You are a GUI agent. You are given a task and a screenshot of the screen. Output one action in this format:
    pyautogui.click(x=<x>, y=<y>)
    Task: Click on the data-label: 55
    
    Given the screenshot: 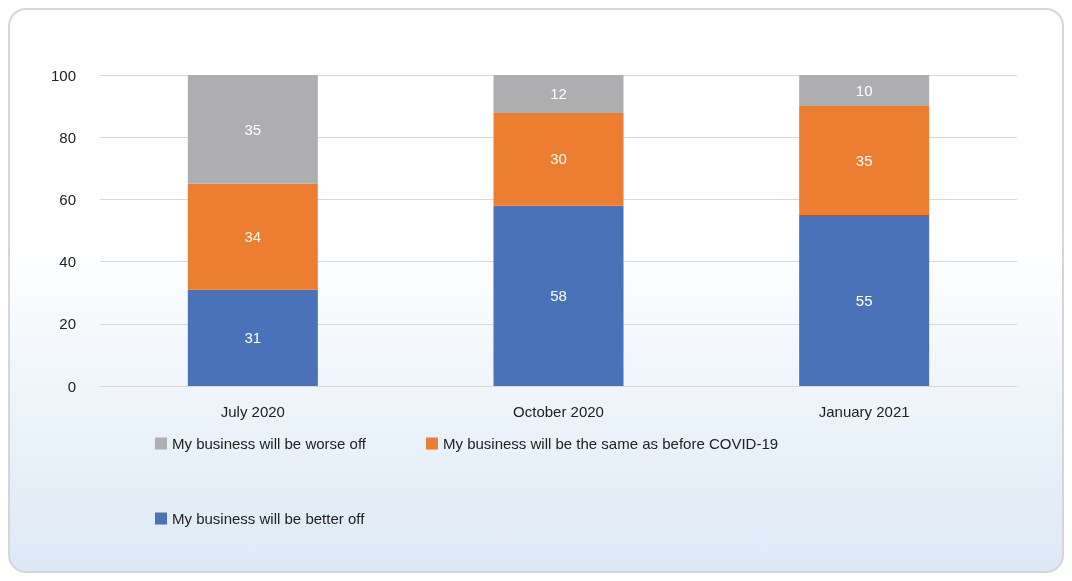 What is the action you would take?
    pyautogui.click(x=864, y=300)
    